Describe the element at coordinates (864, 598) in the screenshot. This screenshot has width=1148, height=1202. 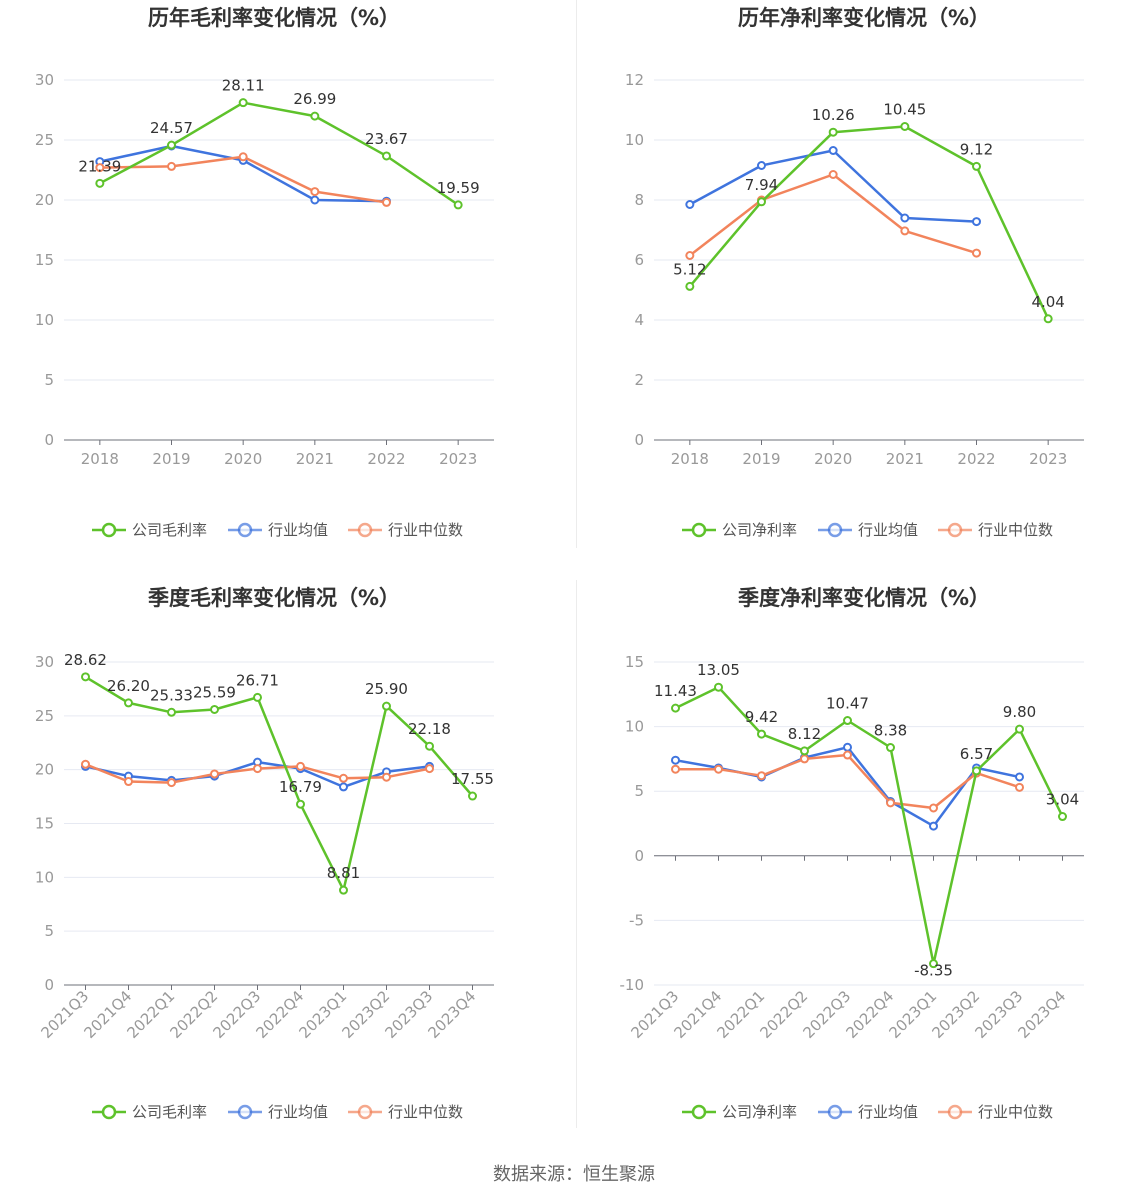
I see `chart-title: 季度净利率变化情况（%）` at that location.